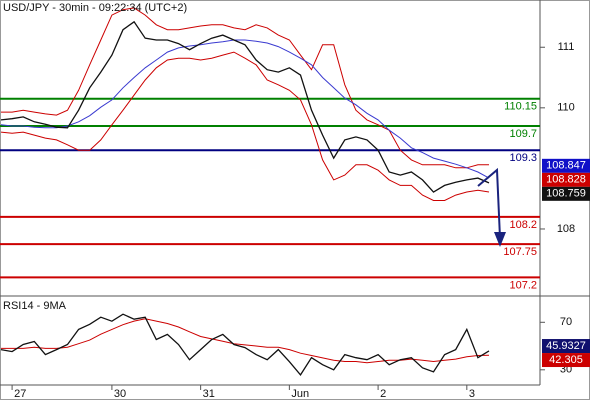  I want to click on price-label: 108.759, so click(566, 194).